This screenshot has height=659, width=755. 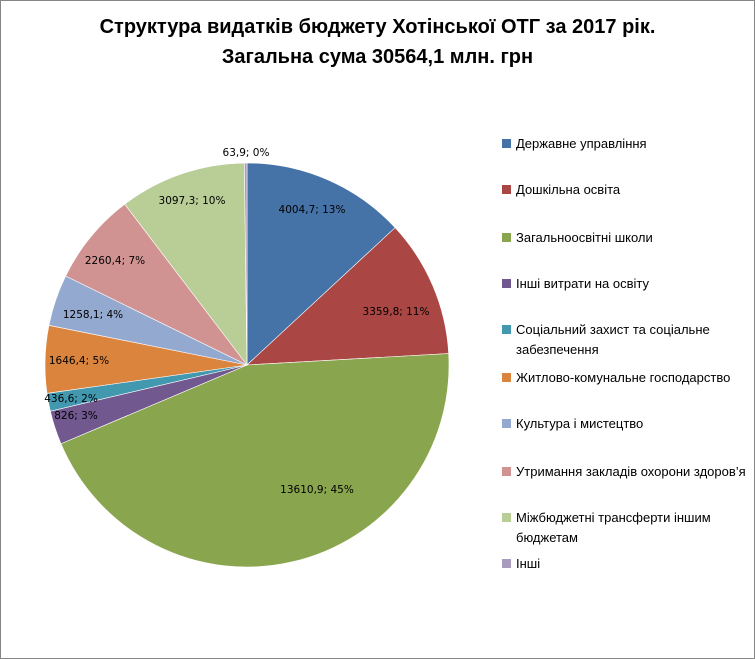 I want to click on legend-item: Культура і мистецтво, so click(x=628, y=424).